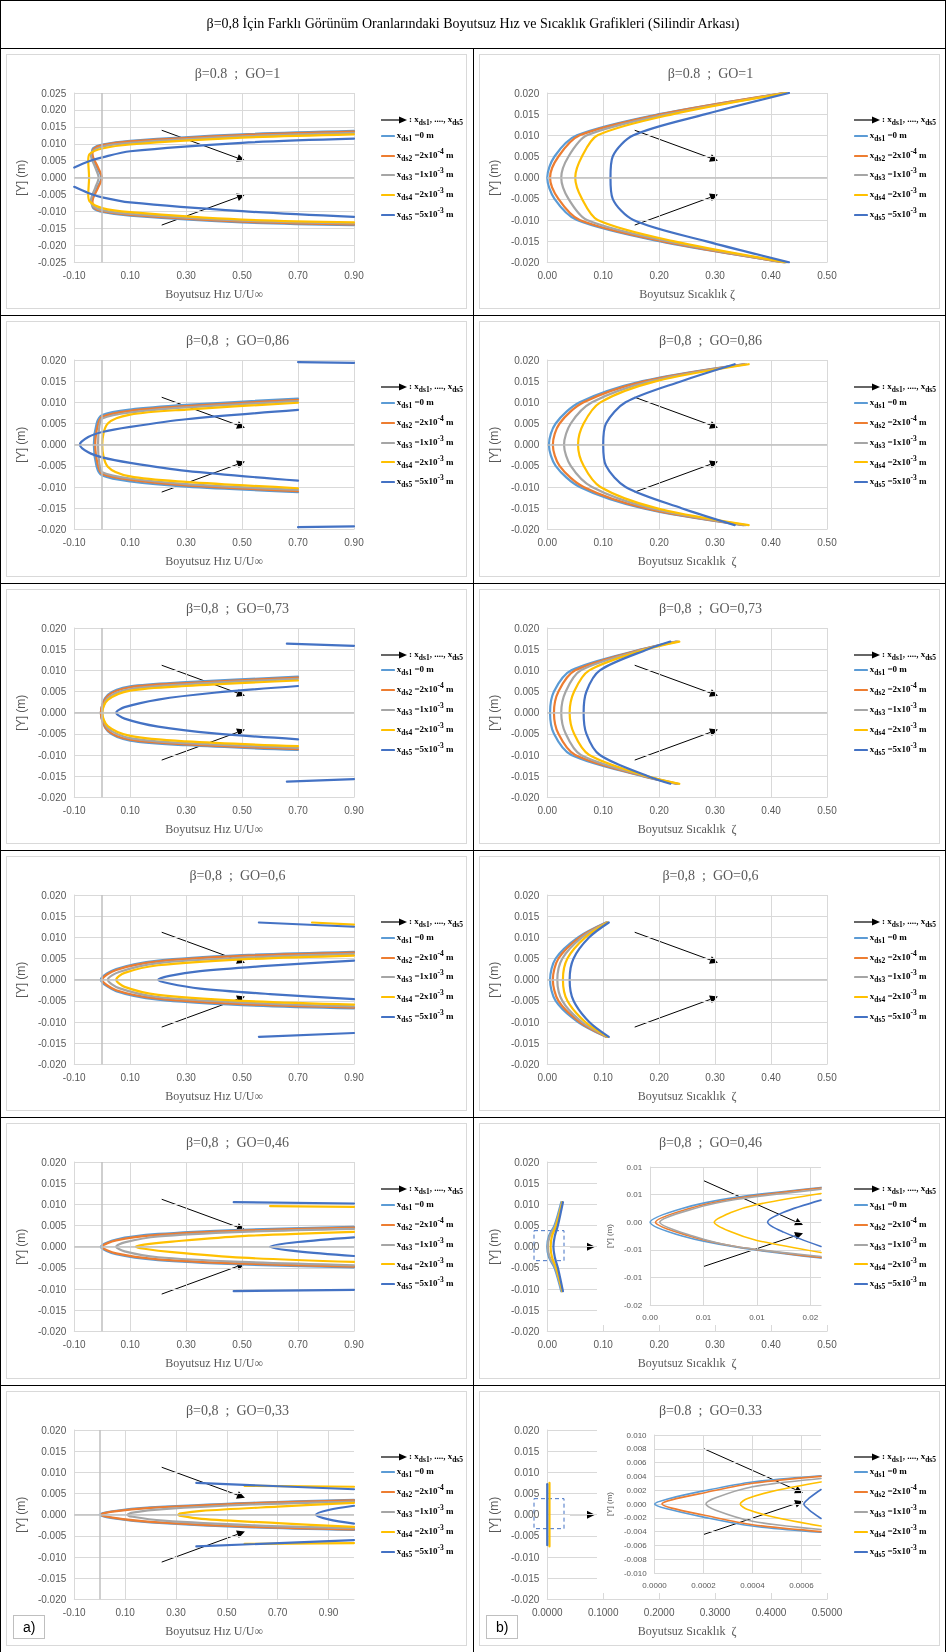 Image resolution: width=946 pixels, height=1652 pixels. Describe the element at coordinates (52, 262) in the screenshot. I see `y-tick-label: -0.025` at that location.